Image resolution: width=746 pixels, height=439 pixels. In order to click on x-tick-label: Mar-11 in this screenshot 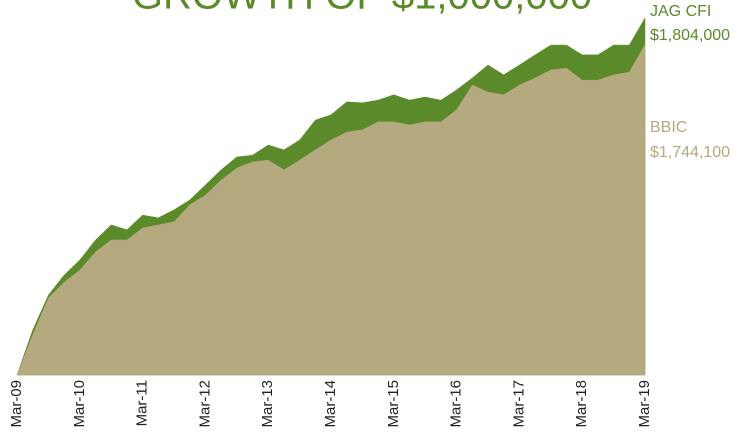, I will do `click(142, 403)`.